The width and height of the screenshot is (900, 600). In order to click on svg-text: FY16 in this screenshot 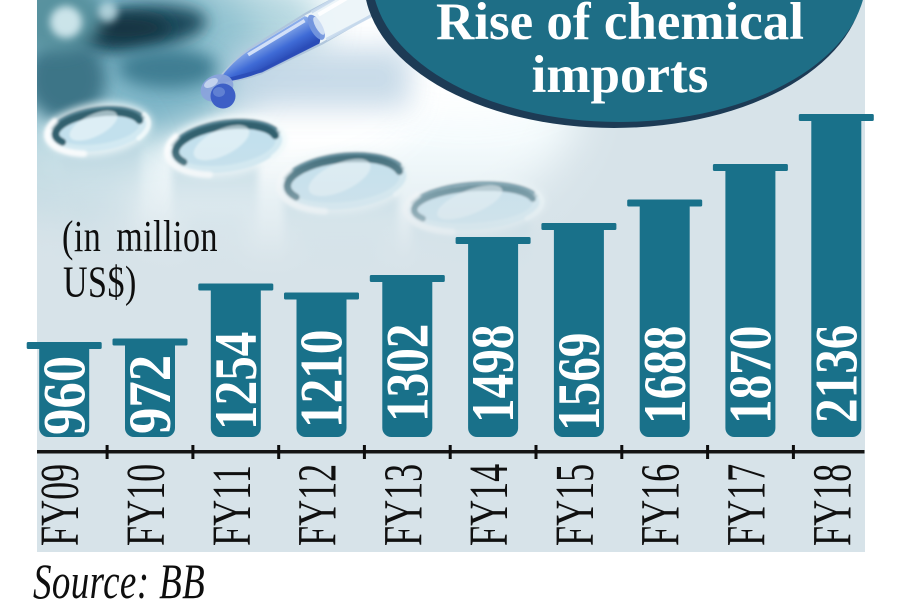, I will do `click(662, 505)`.